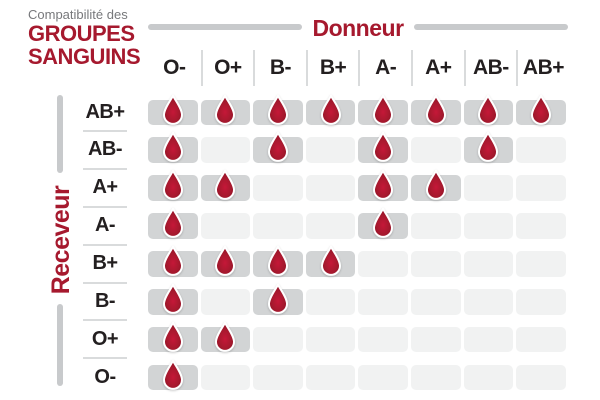  What do you see at coordinates (488, 377) in the screenshot?
I see `compat-cell-O--AB-` at bounding box center [488, 377].